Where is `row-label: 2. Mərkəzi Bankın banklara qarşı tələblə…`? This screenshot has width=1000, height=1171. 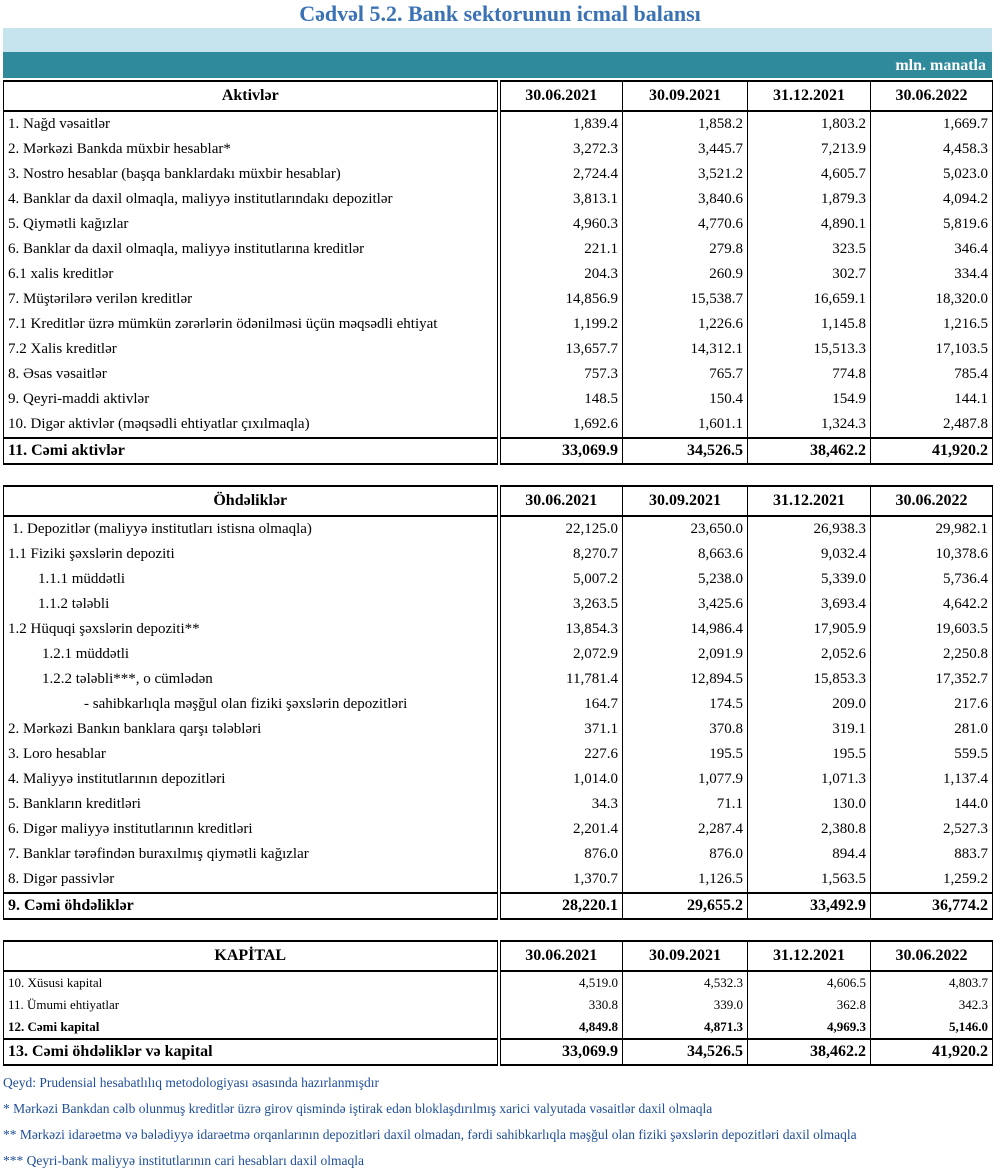
row-label: 2. Mərkəzi Bankın banklara qarşı tələblə… is located at coordinates (252, 729).